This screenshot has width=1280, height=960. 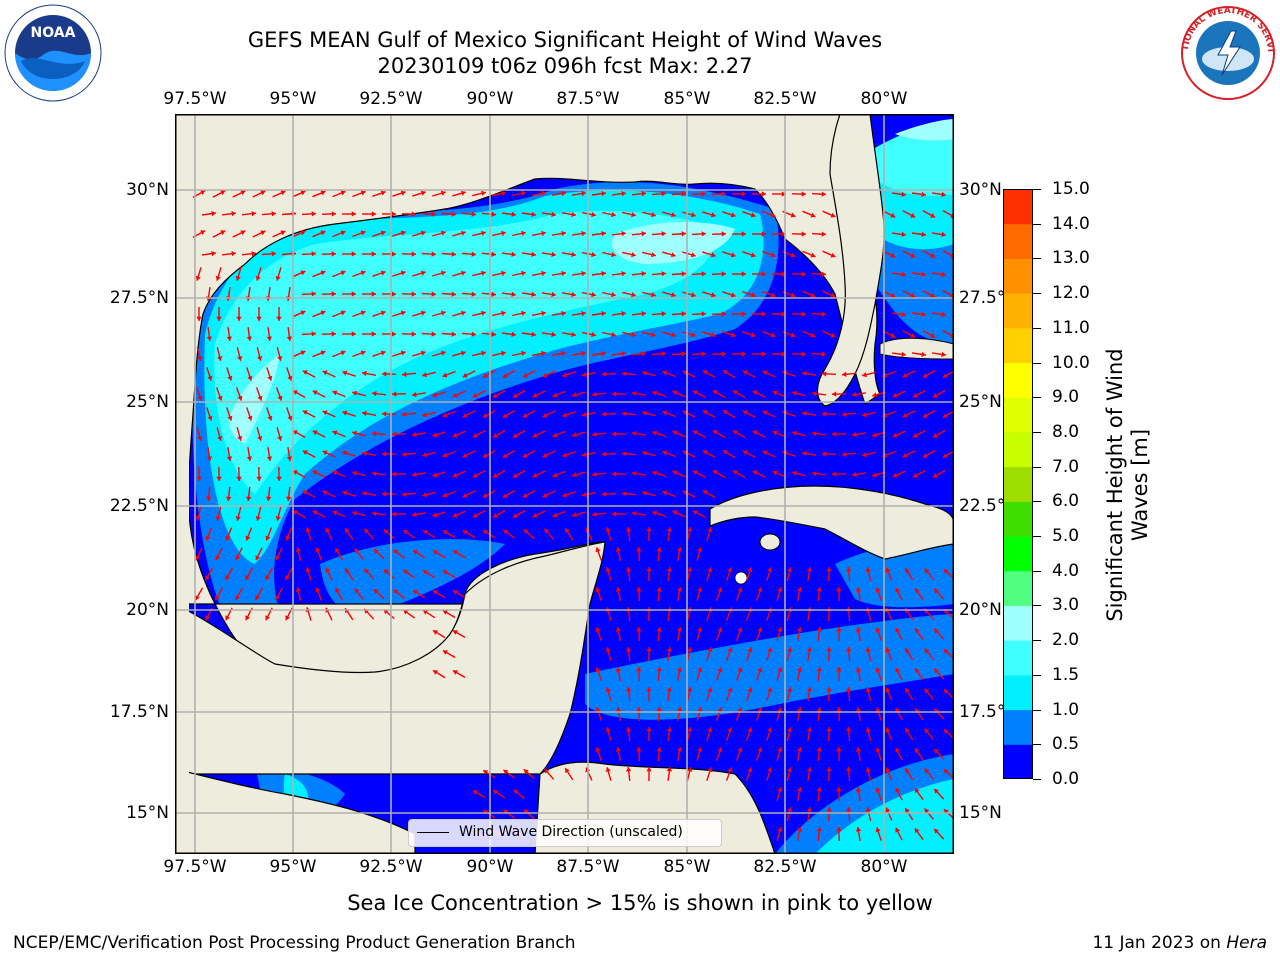 What do you see at coordinates (1066, 744) in the screenshot?
I see `colorbar-tick-label: 0.5` at bounding box center [1066, 744].